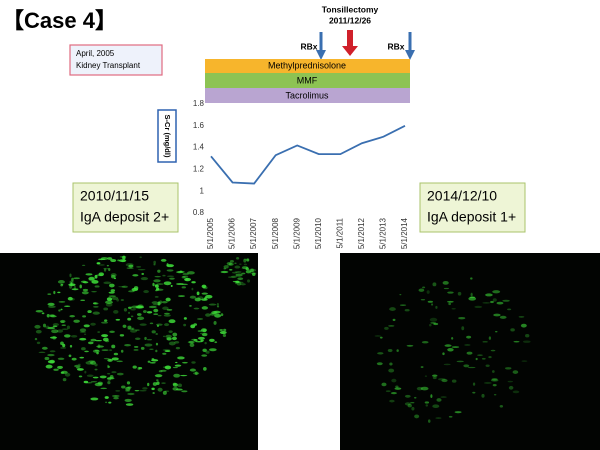  I want to click on drug-bar, so click(307, 95).